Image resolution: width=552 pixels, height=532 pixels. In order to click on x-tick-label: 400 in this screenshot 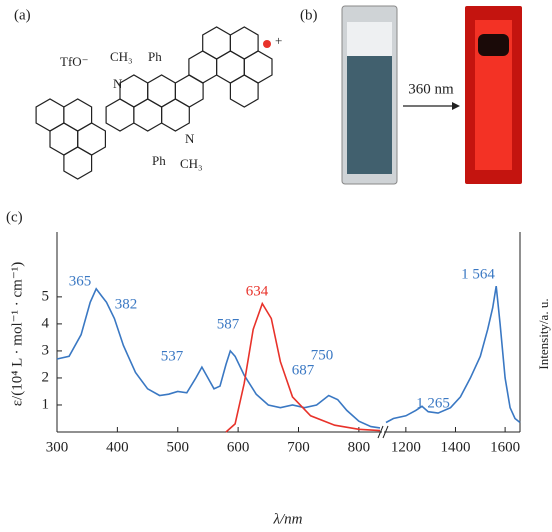, I will do `click(117, 447)`.